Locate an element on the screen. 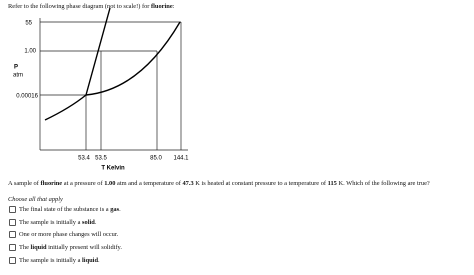  option-text: The sample is initially a solid. is located at coordinates (57, 222).